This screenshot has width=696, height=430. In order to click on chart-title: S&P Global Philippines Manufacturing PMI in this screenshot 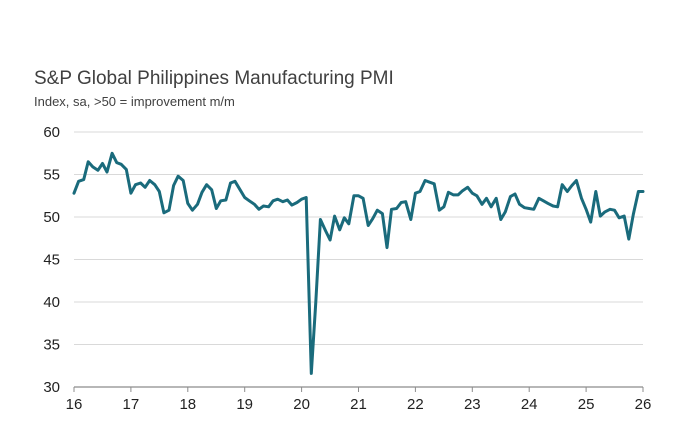, I will do `click(214, 78)`.